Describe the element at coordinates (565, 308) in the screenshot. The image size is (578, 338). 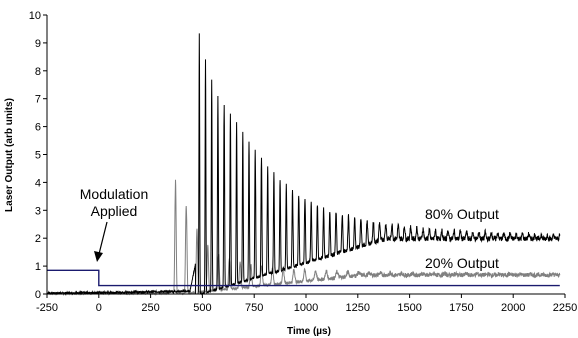
I see `x-tick-label: 2250` at that location.